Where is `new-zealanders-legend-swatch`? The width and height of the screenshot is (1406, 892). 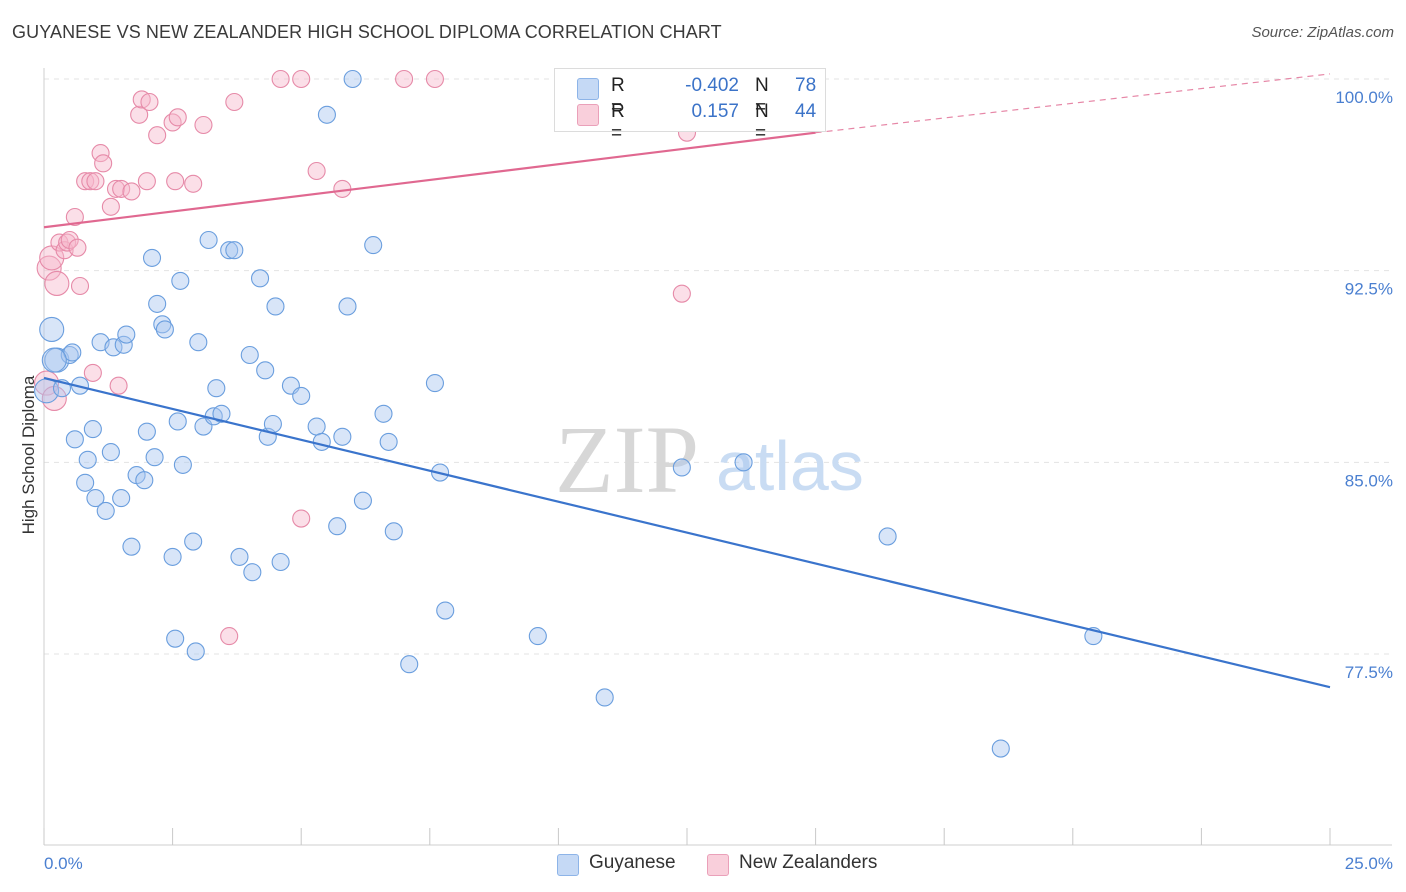 new-zealanders-legend-swatch is located at coordinates (718, 865).